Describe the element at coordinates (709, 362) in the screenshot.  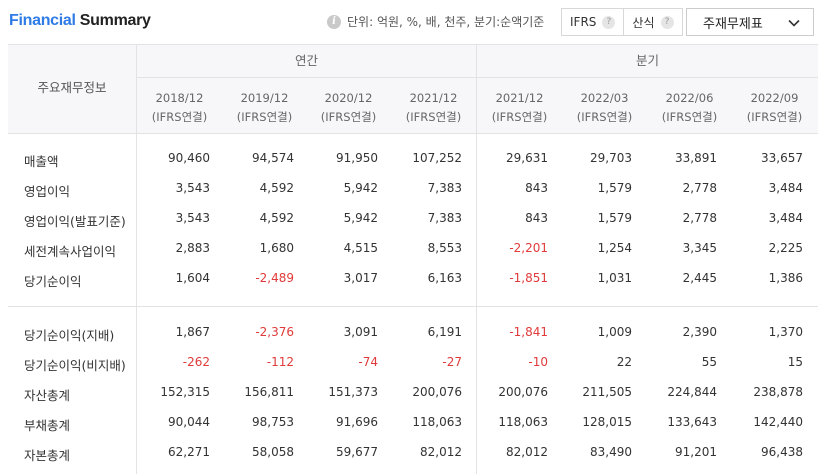
I see `table-cell: 55` at that location.